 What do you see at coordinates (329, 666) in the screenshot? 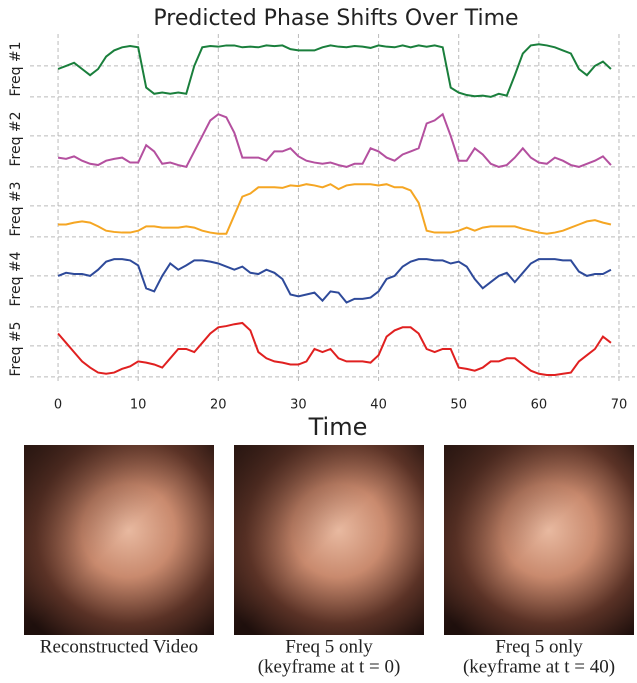
I see `caption: (keyframe at t = 0)` at bounding box center [329, 666].